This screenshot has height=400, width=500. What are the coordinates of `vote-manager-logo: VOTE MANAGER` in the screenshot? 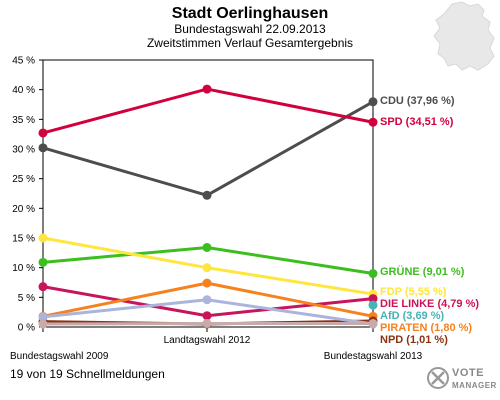 It's located at (462, 378).